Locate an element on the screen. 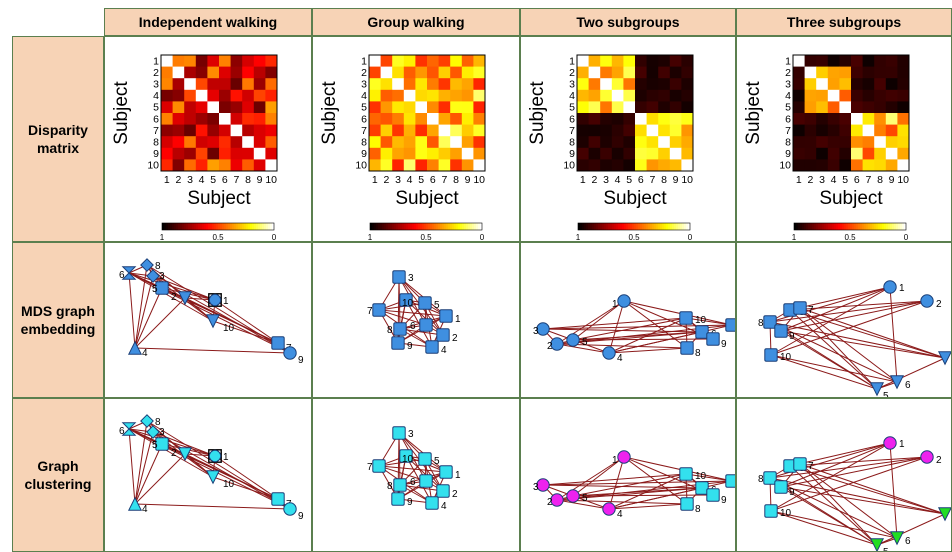  cell-cluster-independent: 12345678910 is located at coordinates (208, 475).